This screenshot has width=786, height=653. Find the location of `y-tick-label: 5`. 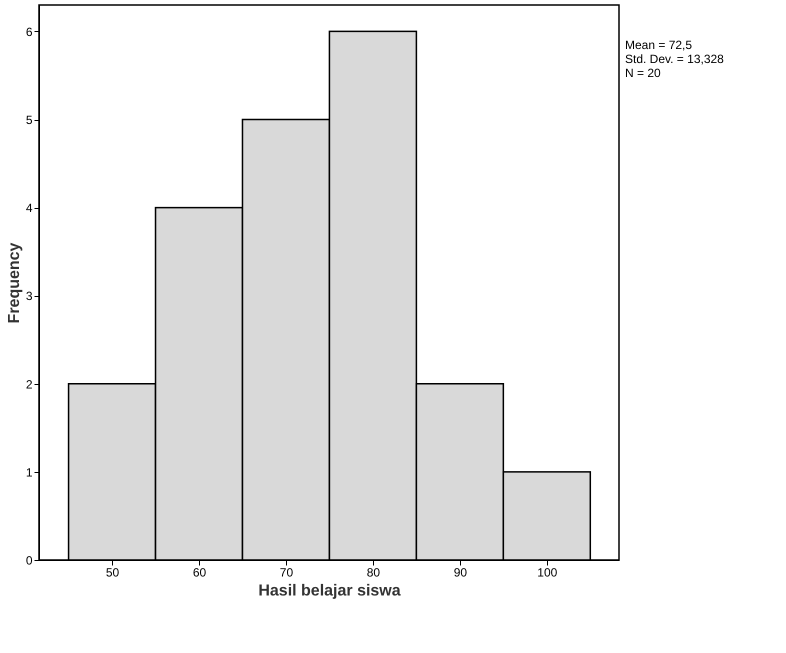

y-tick-label: 5 is located at coordinates (29, 120).